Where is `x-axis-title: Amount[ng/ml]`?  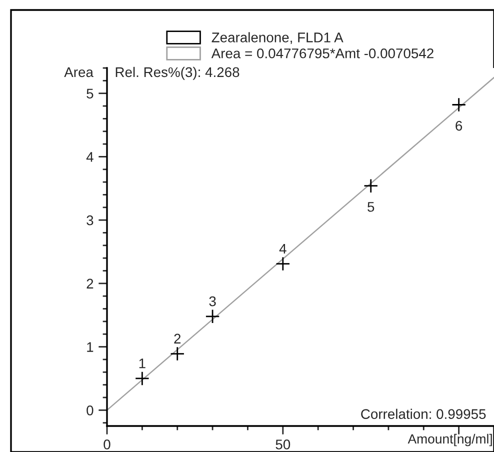
x-axis-title: Amount[ng/ml] is located at coordinates (450, 440).